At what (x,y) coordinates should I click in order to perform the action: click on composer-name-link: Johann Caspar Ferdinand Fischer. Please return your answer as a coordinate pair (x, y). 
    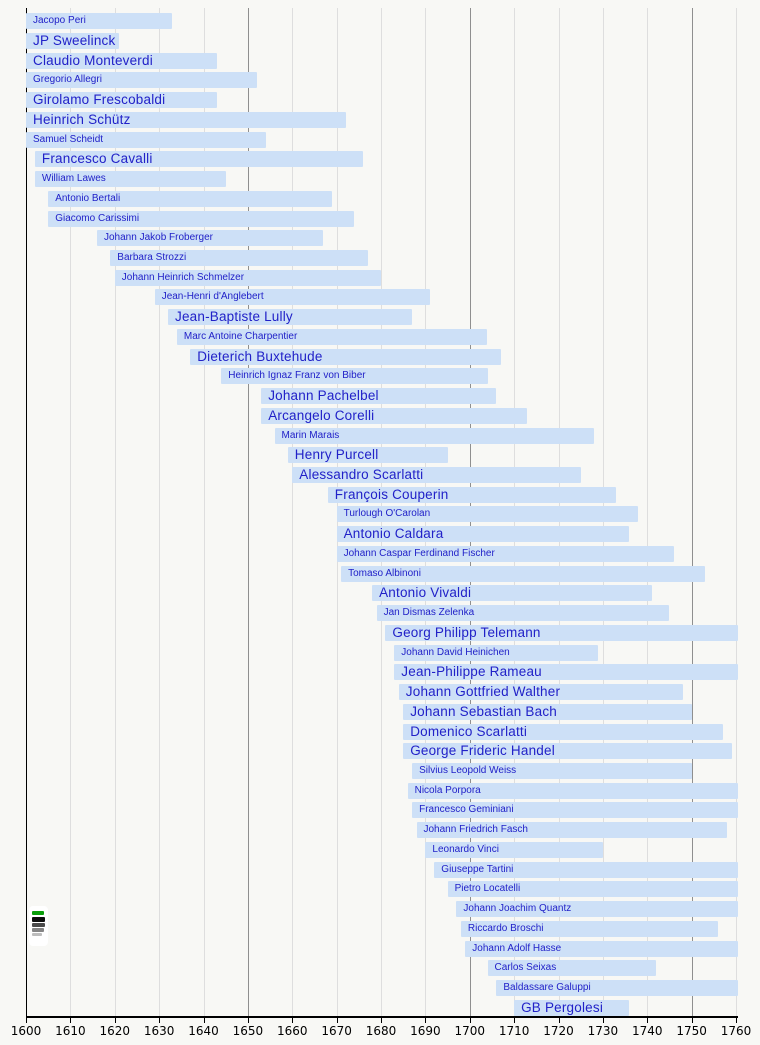
    Looking at the image, I should click on (419, 553).